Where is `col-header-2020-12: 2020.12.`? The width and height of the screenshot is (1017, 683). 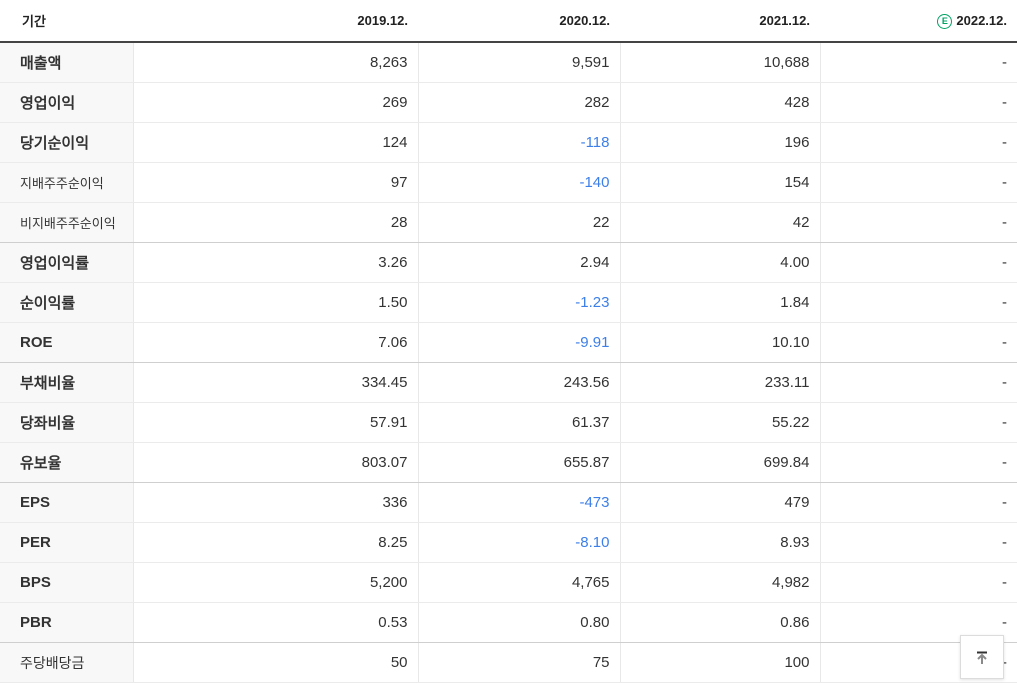 col-header-2020-12: 2020.12. is located at coordinates (519, 21).